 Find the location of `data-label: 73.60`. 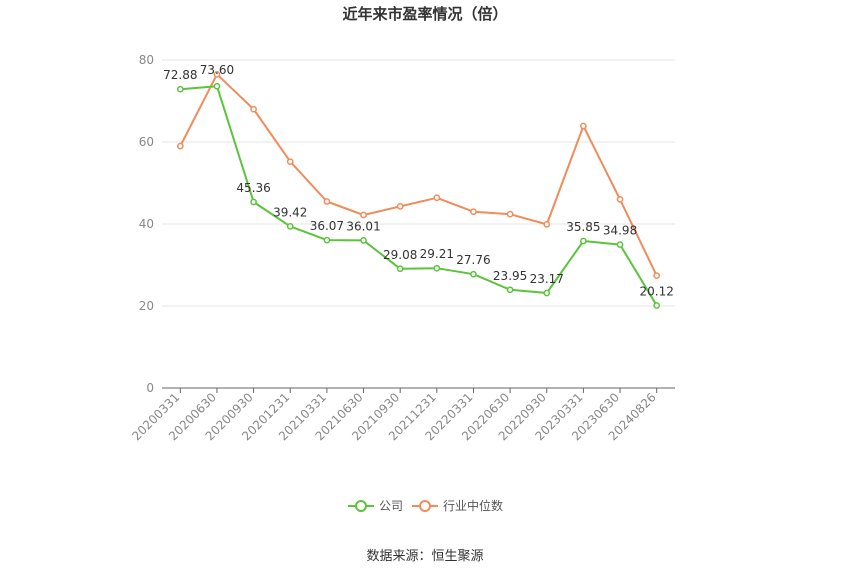

data-label: 73.60 is located at coordinates (217, 70).